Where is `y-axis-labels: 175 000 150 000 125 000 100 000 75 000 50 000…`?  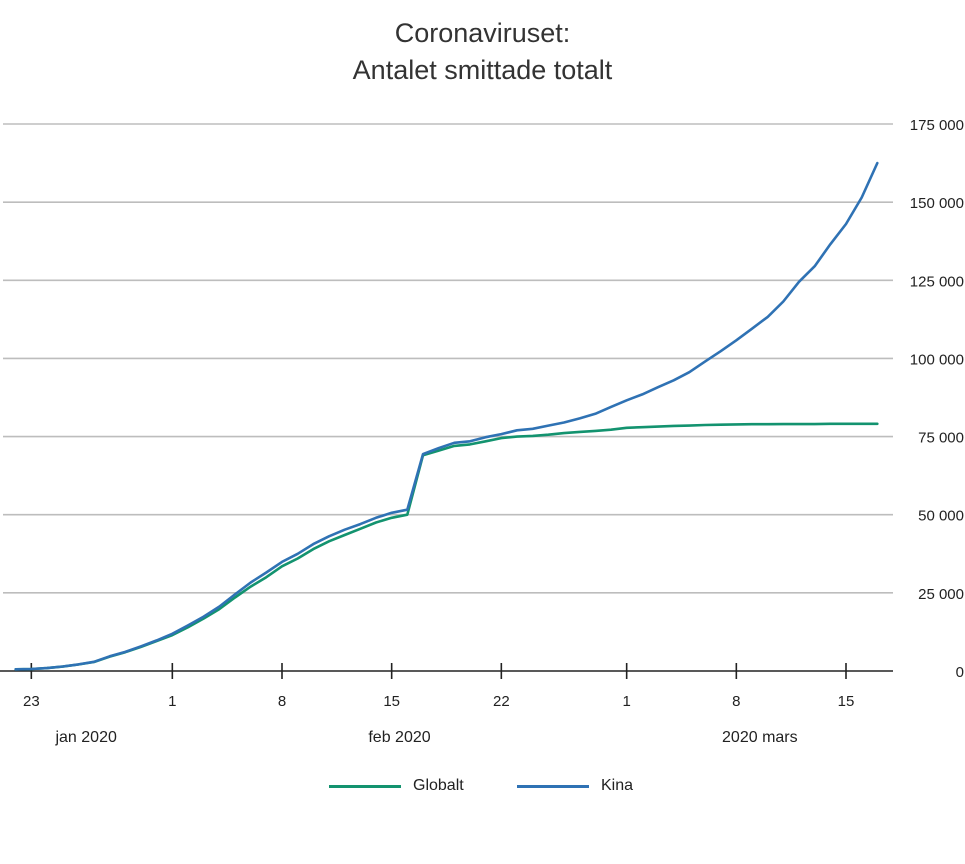
y-axis-labels: 175 000 150 000 125 000 100 000 75 000 50 000… is located at coordinates (937, 399).